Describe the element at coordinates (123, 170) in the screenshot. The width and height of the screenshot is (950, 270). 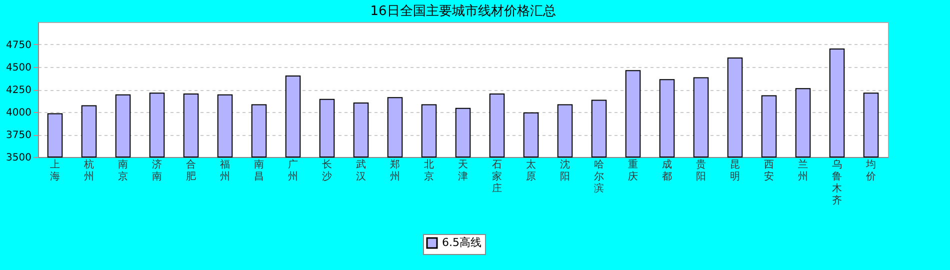
I see `x-tick-label: 南京` at that location.